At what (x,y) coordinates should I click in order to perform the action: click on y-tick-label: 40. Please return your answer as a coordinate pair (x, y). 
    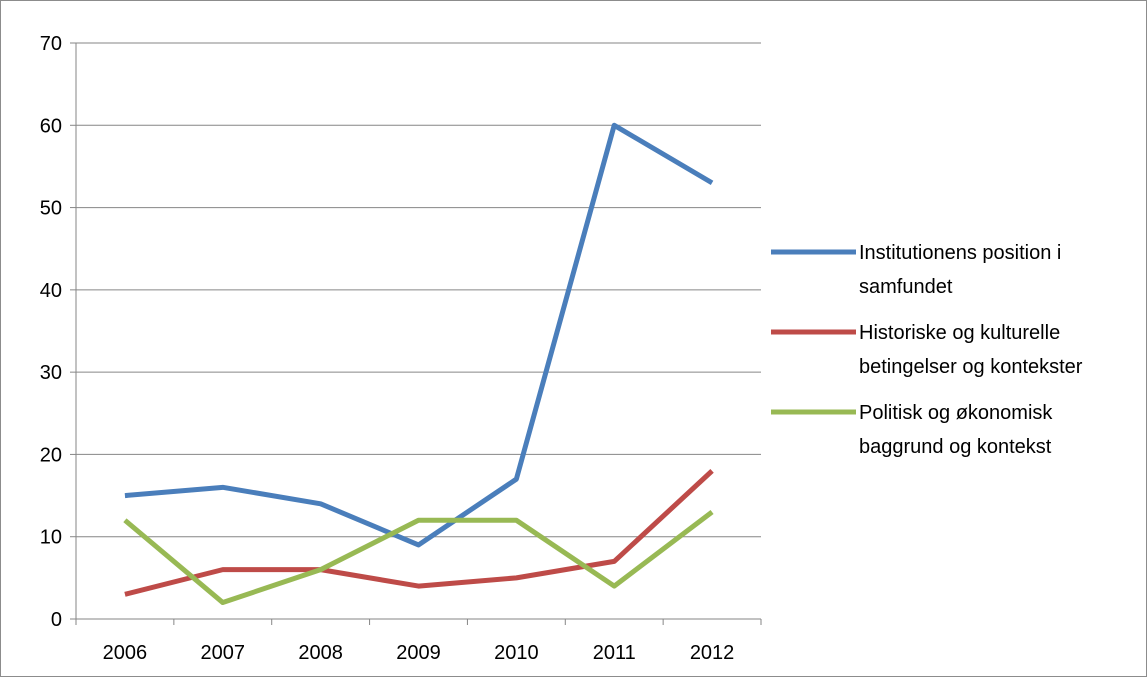
    Looking at the image, I should click on (51, 291).